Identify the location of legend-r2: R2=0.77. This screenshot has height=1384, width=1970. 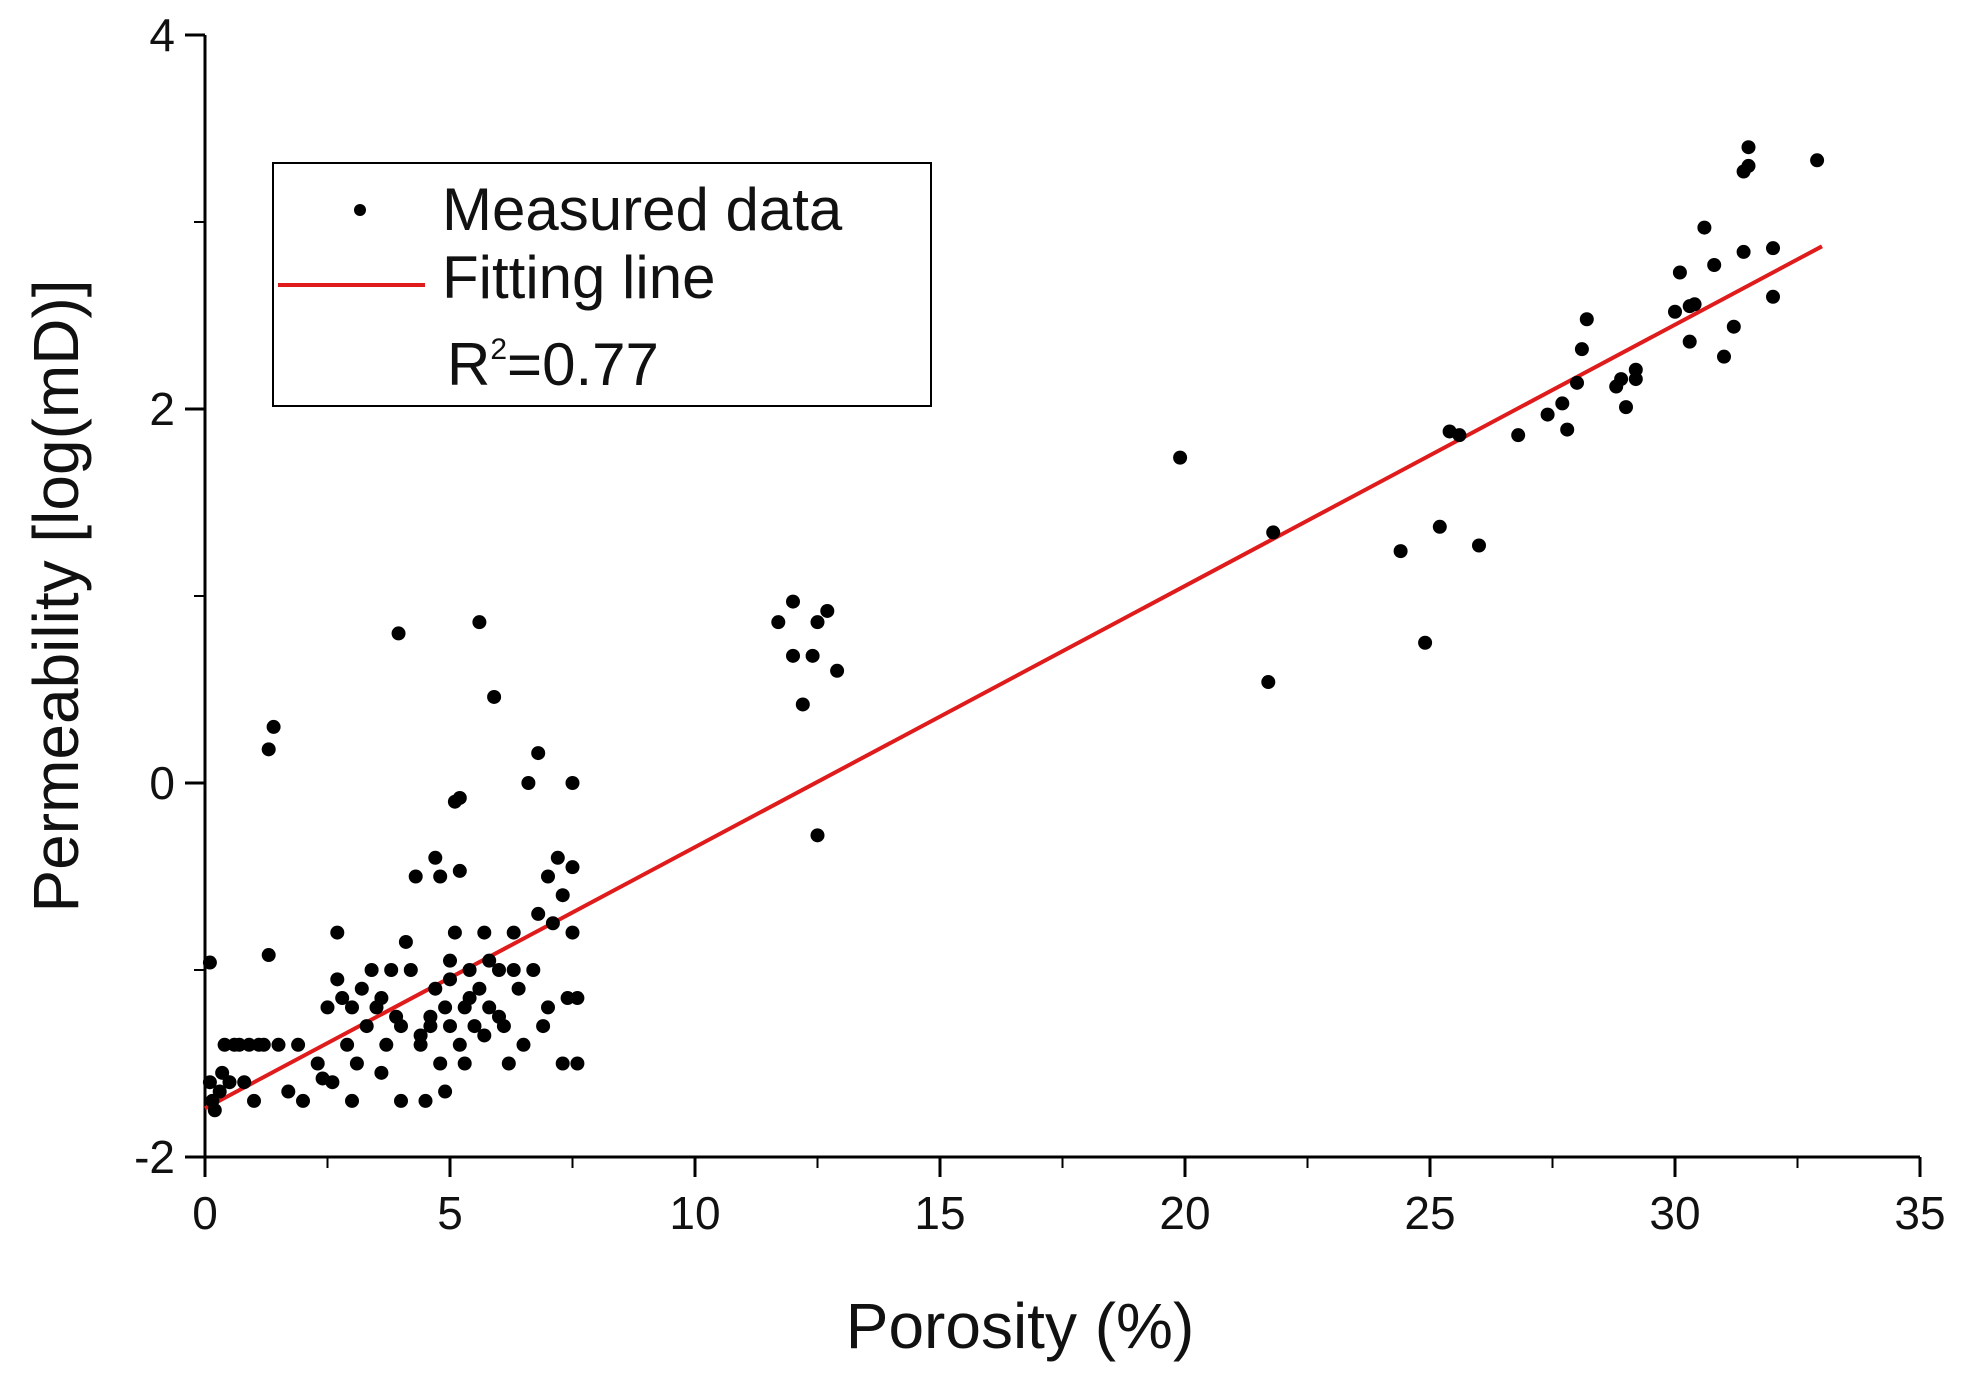
(553, 364).